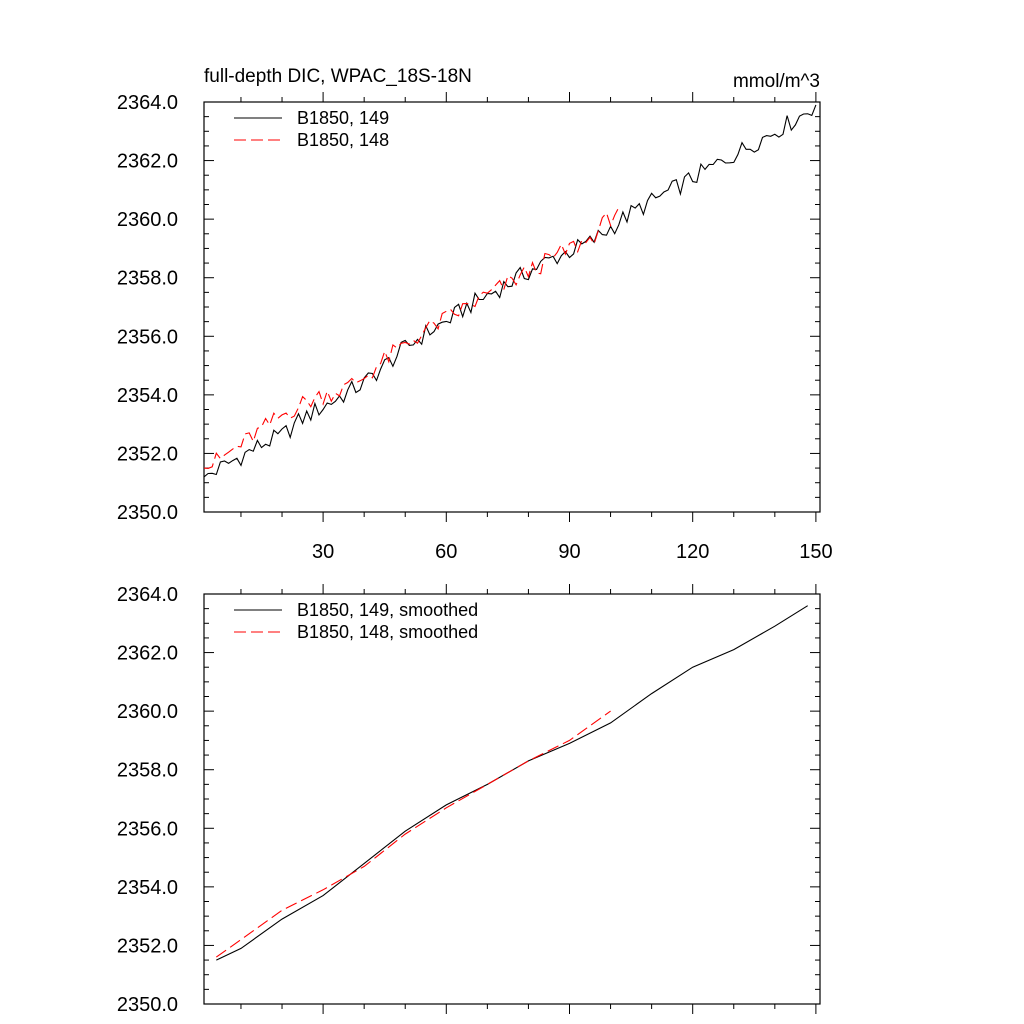 The height and width of the screenshot is (1024, 1024). Describe the element at coordinates (387, 610) in the screenshot. I see `legend-label: B1850, 149, smoothed` at that location.